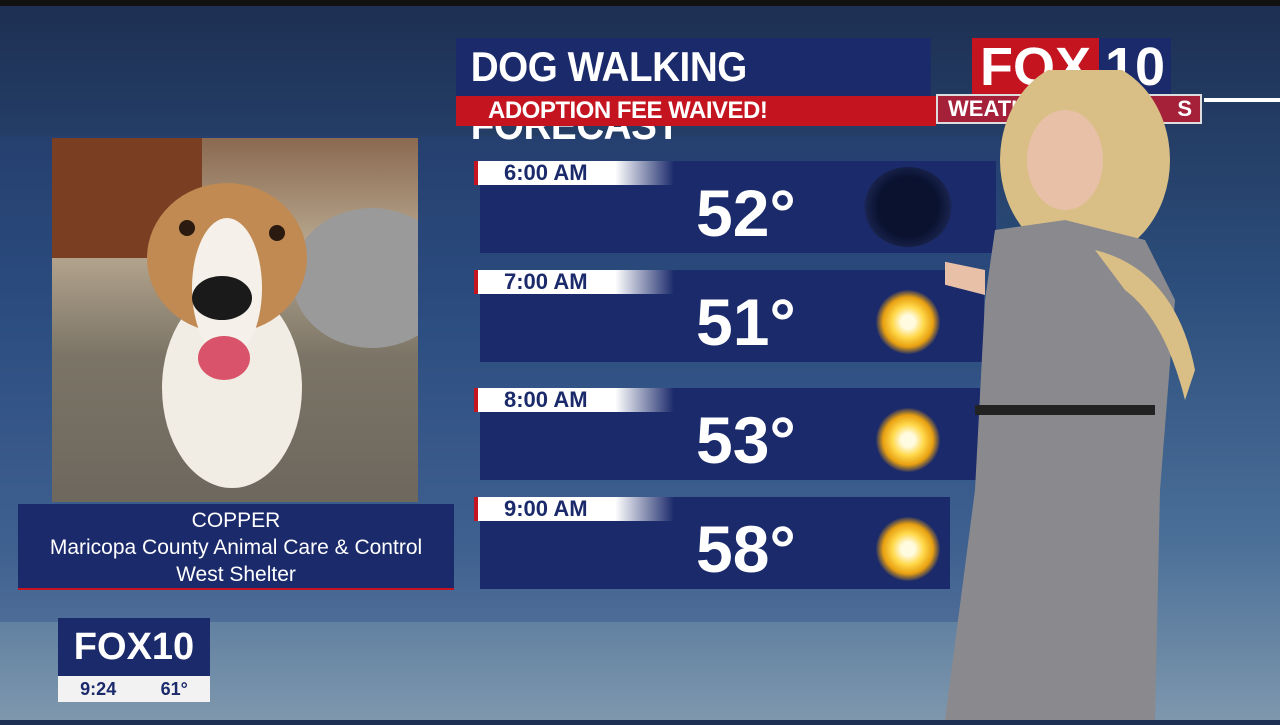 This screenshot has width=1280, height=725. What do you see at coordinates (735, 434) in the screenshot?
I see `forecast-row: 8:00 AM 53°` at bounding box center [735, 434].